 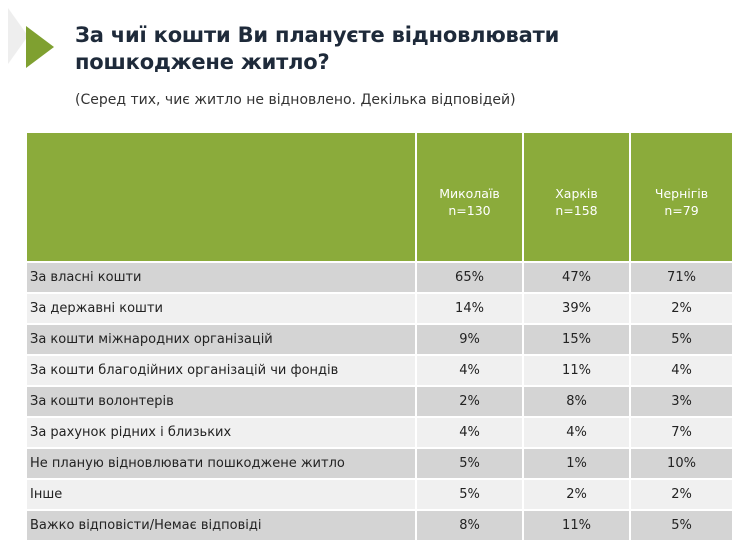 What do you see at coordinates (680, 401) in the screenshot?
I see `value-cell: 3%` at bounding box center [680, 401].